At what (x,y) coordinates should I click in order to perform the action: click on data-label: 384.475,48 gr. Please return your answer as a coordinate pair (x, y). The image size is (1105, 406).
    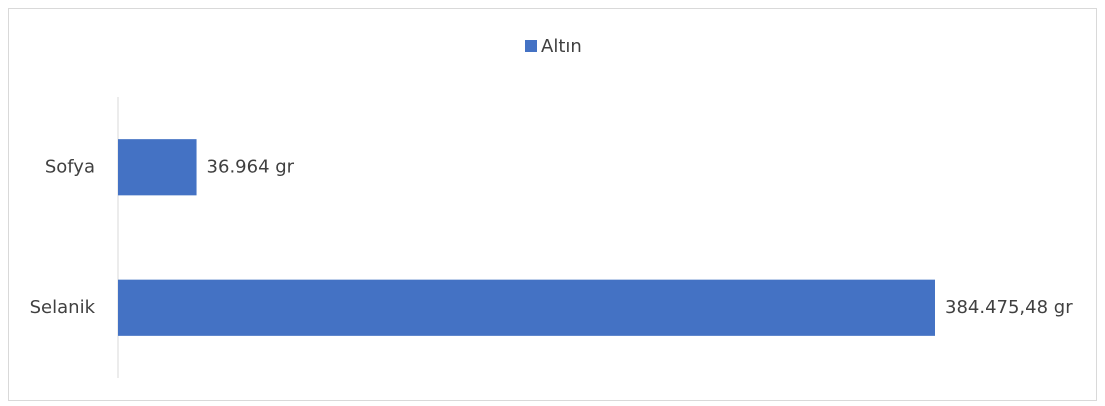
    Looking at the image, I should click on (1009, 307).